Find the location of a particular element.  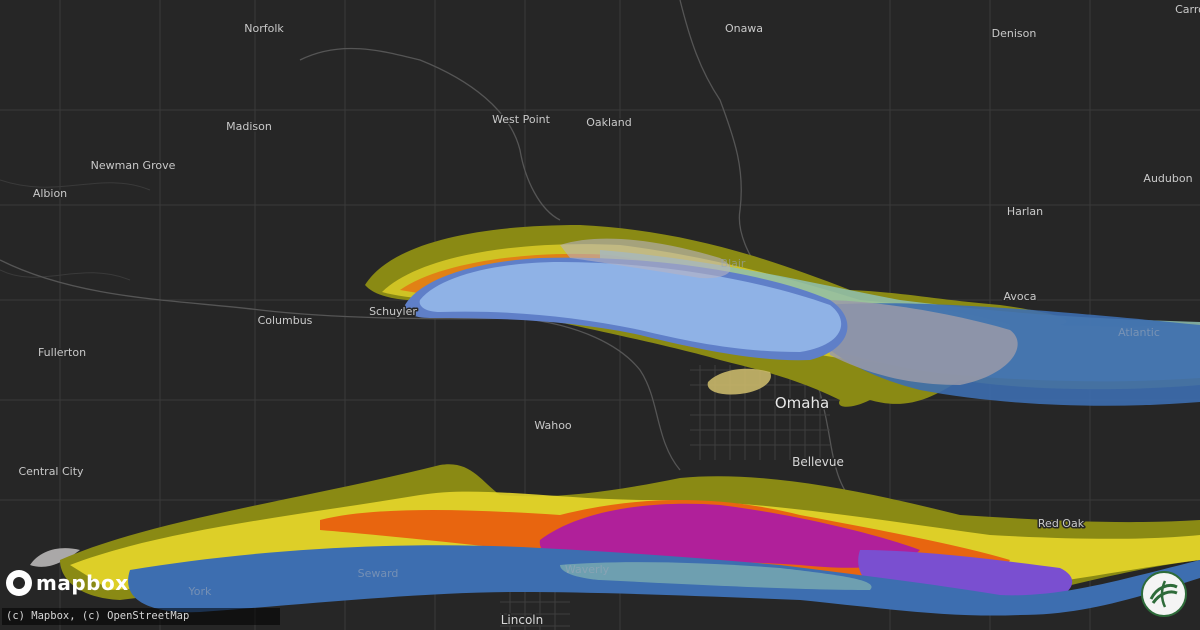

place-label: Albion is located at coordinates (50, 193).